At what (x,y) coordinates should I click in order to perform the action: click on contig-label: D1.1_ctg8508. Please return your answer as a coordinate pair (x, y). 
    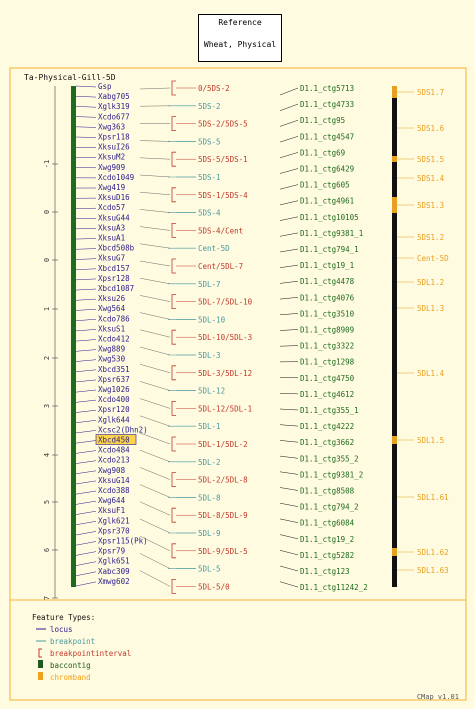
    Looking at the image, I should click on (327, 491).